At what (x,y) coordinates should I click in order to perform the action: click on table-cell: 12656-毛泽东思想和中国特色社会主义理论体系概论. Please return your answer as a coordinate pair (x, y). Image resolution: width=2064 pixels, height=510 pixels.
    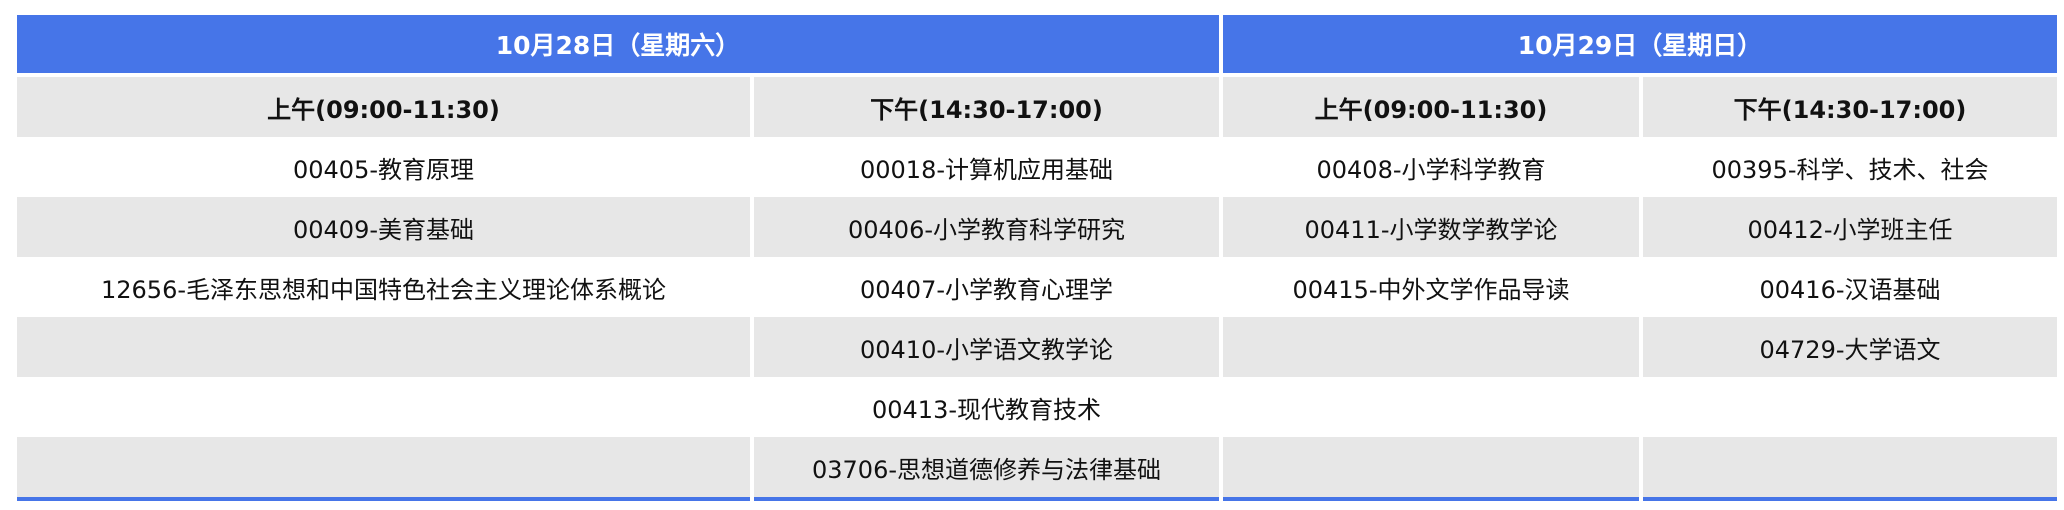
    Looking at the image, I should click on (383, 289).